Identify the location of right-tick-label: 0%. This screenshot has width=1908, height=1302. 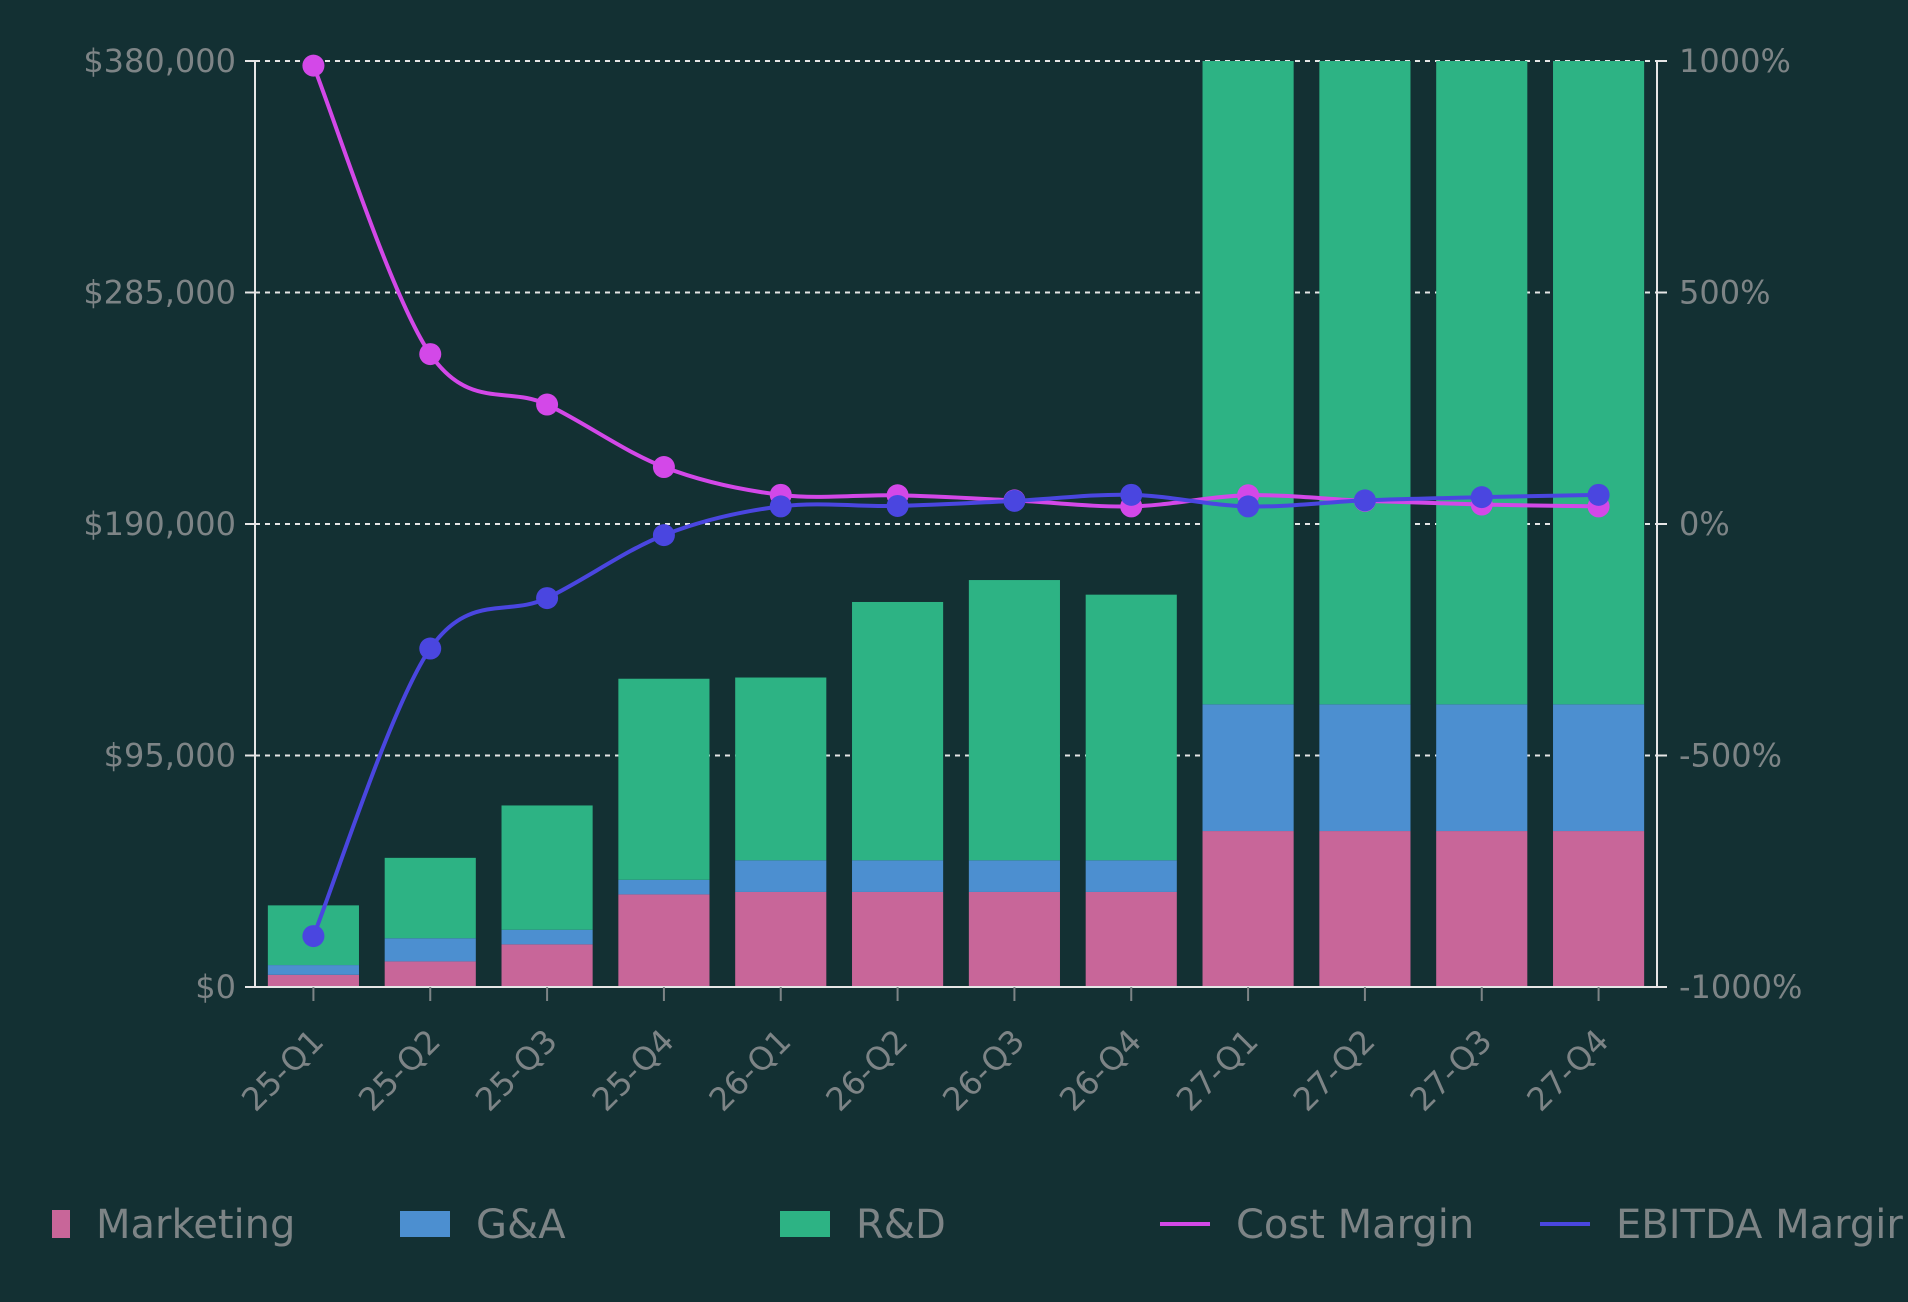
(1704, 524).